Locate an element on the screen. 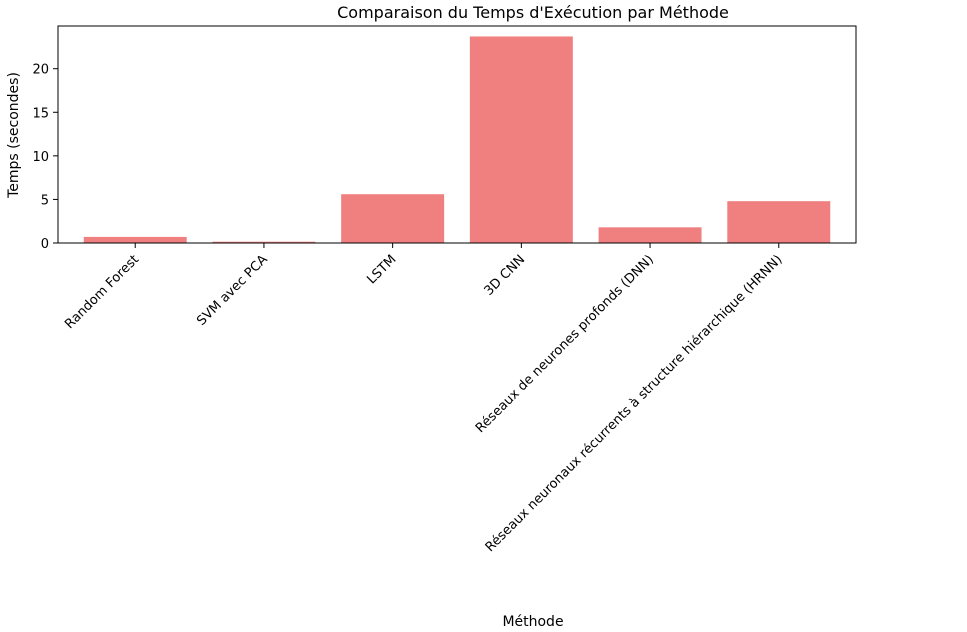 The height and width of the screenshot is (632, 967). y-tick-label-4: 20 is located at coordinates (40, 70).